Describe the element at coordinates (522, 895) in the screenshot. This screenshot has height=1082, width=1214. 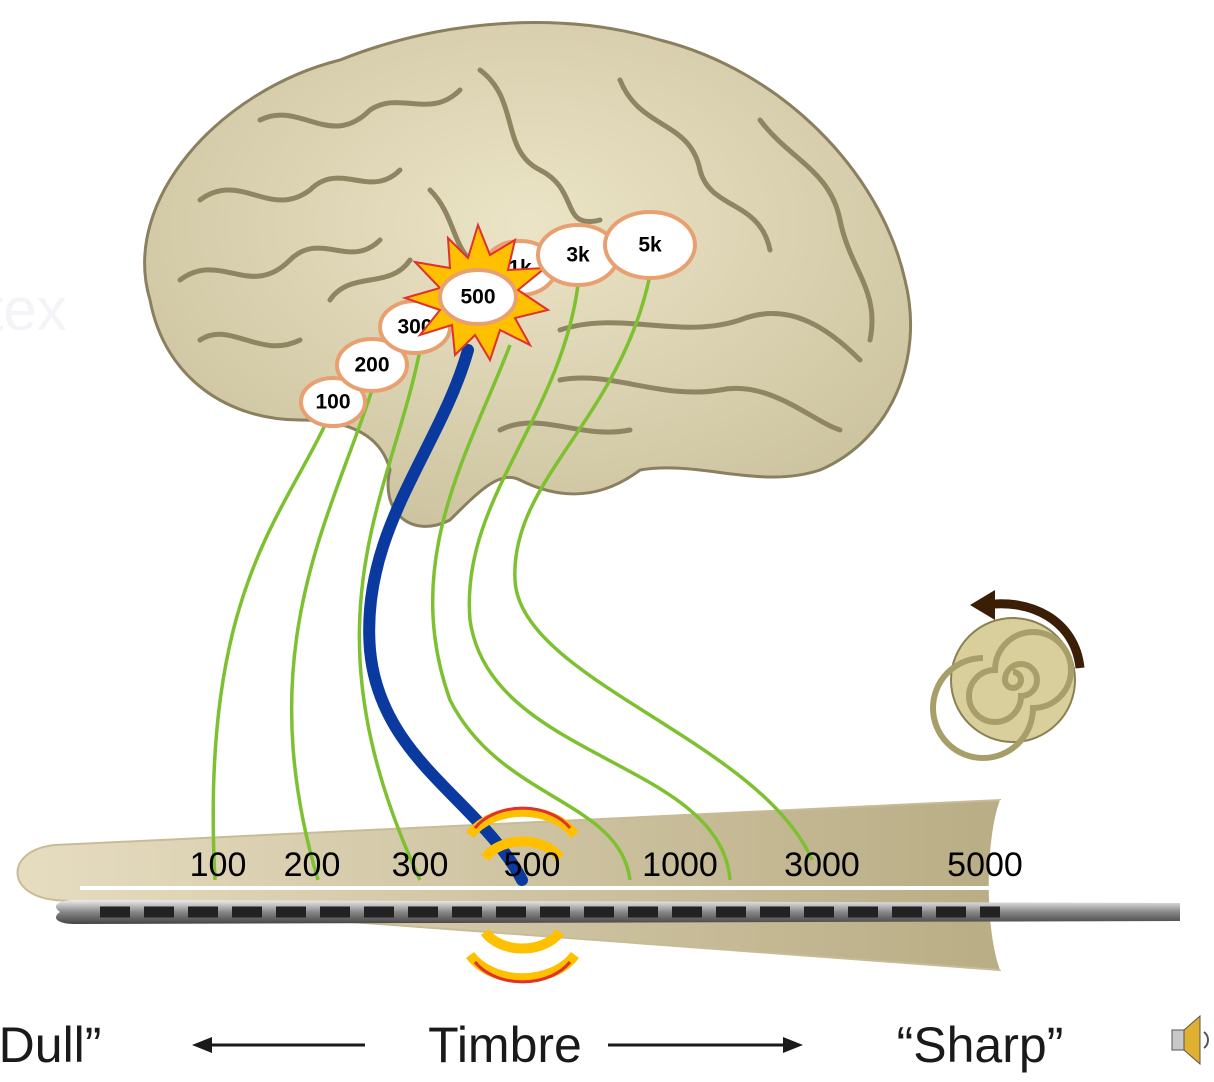
I see `sound-waves` at that location.